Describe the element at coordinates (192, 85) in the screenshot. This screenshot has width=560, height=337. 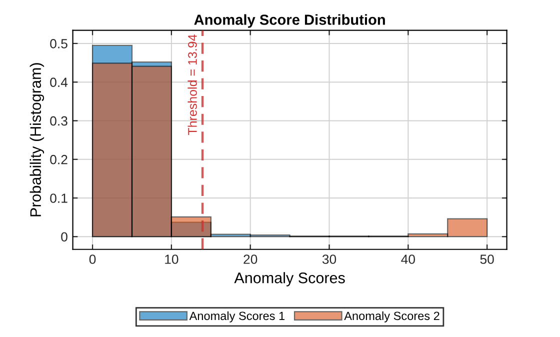
I see `ref-line-label: Threshold = 13.94` at that location.